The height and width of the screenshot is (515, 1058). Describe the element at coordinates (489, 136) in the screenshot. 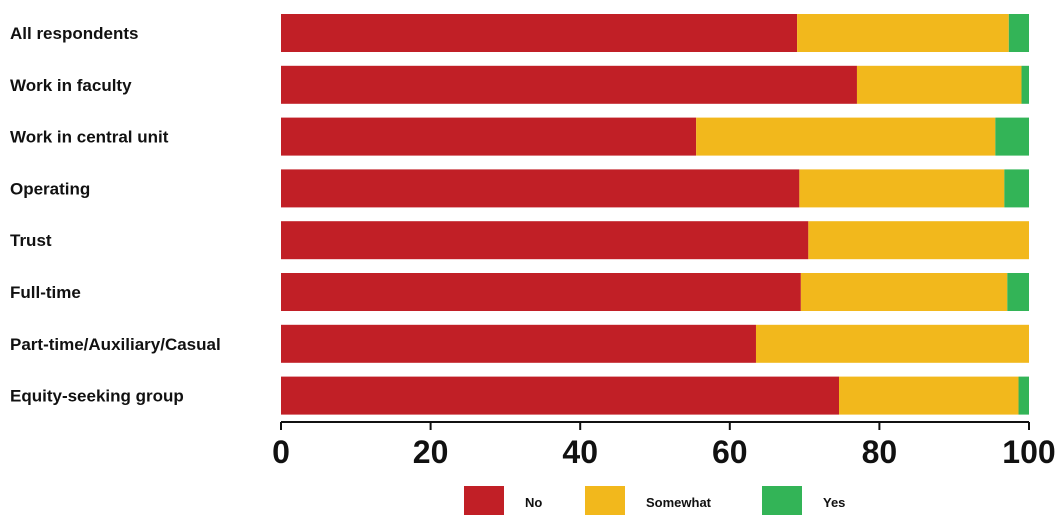

I see `bar-work-in-central-unit-no` at that location.